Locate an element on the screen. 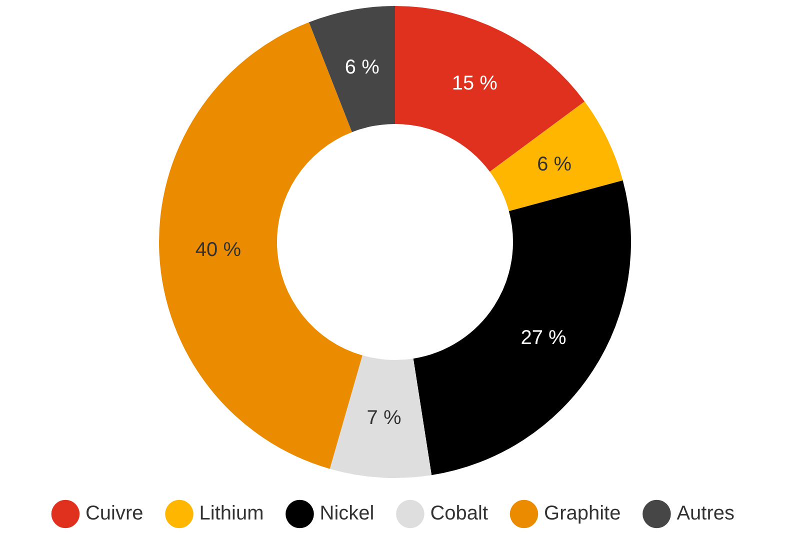 The image size is (790, 534). legend-label: Graphite is located at coordinates (582, 513).